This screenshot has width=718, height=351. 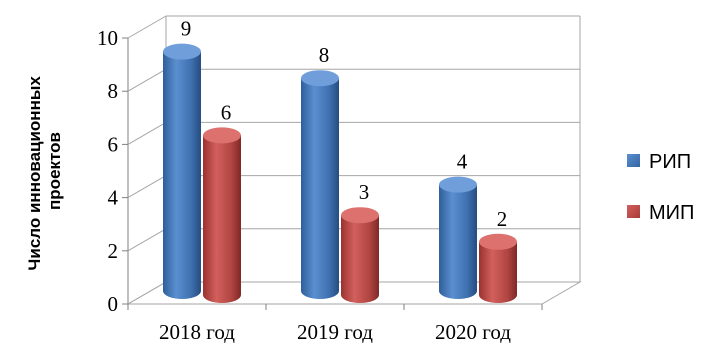 I want to click on y-axis-label: Число инновационных проектов, so click(x=44, y=170).